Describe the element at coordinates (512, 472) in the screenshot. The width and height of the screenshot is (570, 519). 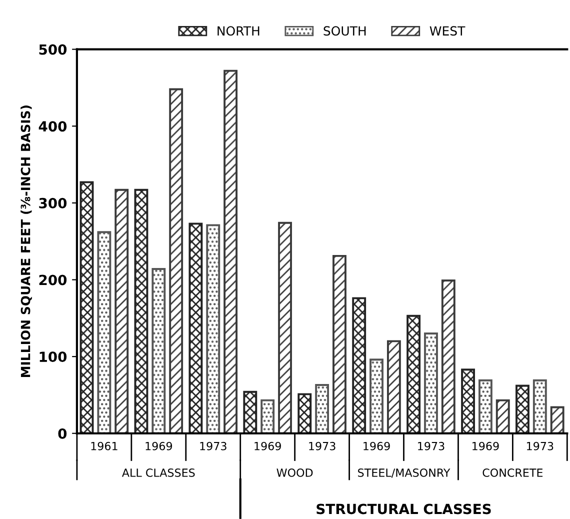
I see `text: CONCRETE` at that location.